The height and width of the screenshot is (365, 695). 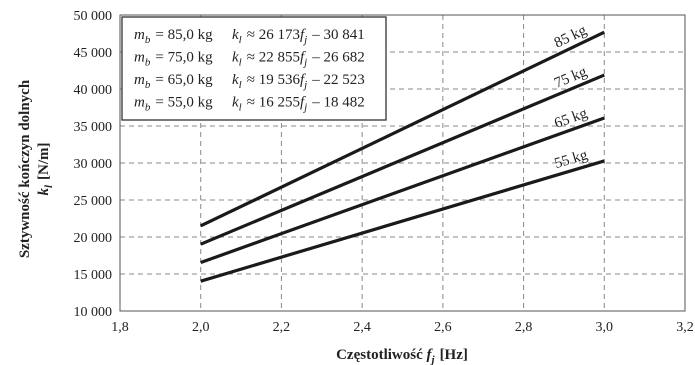 What do you see at coordinates (93, 238) in the screenshot?
I see `y-tick-label: 20 000` at bounding box center [93, 238].